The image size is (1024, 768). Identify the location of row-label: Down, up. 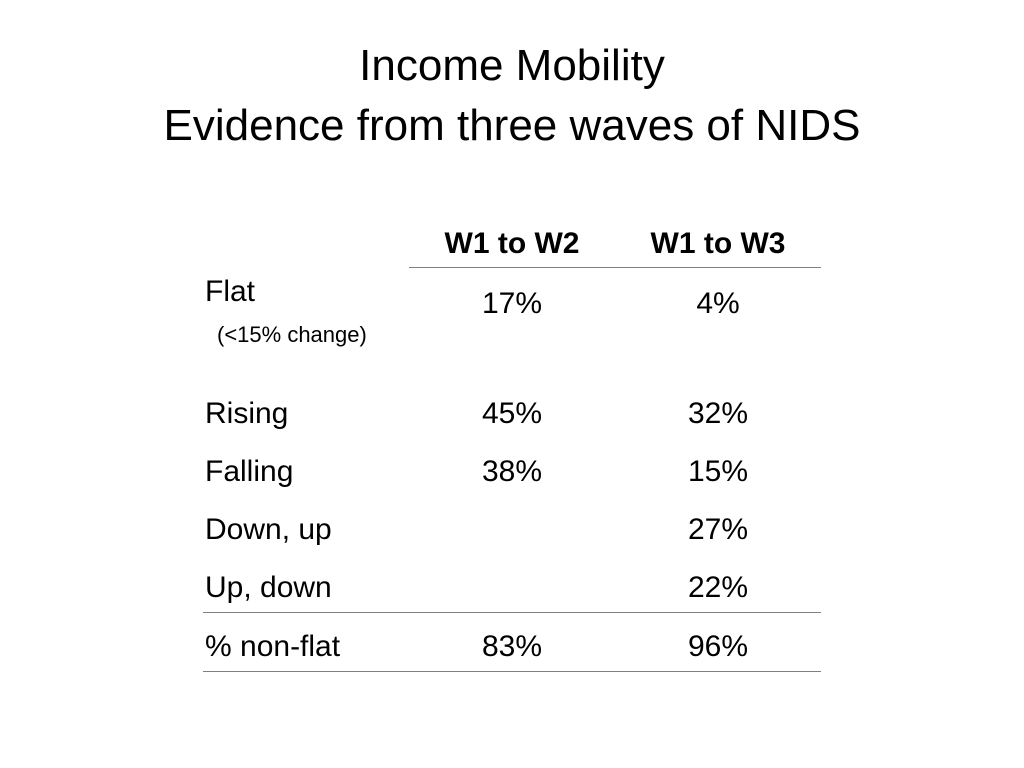
(268, 529).